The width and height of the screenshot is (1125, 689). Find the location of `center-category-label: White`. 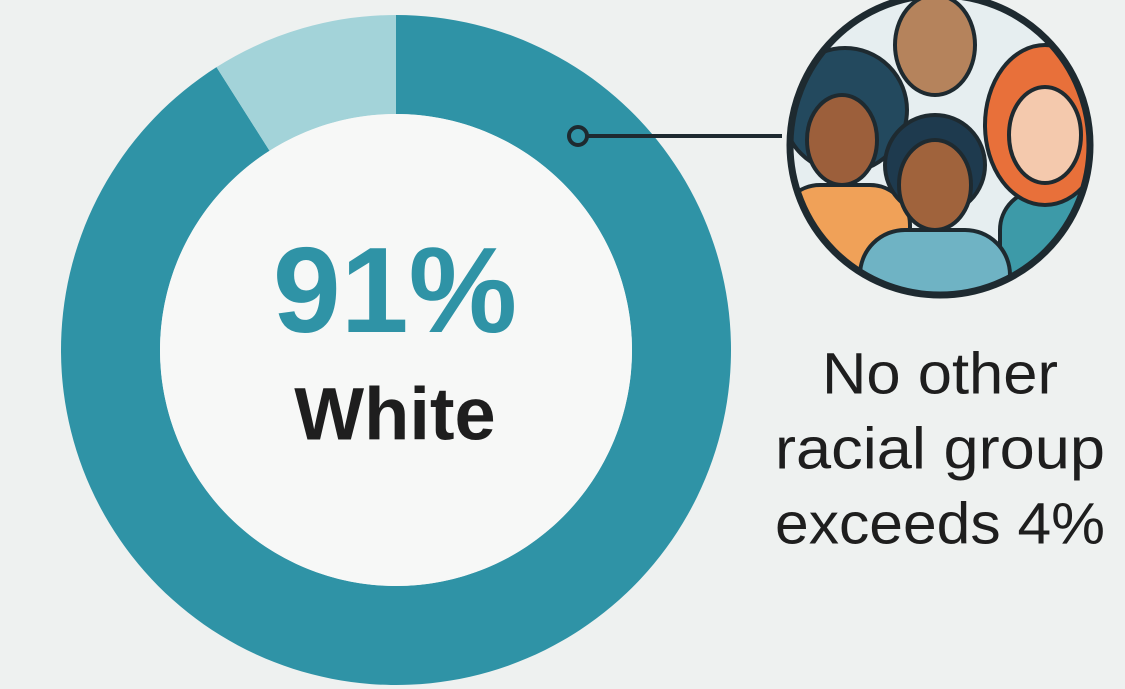

center-category-label: White is located at coordinates (394, 414).